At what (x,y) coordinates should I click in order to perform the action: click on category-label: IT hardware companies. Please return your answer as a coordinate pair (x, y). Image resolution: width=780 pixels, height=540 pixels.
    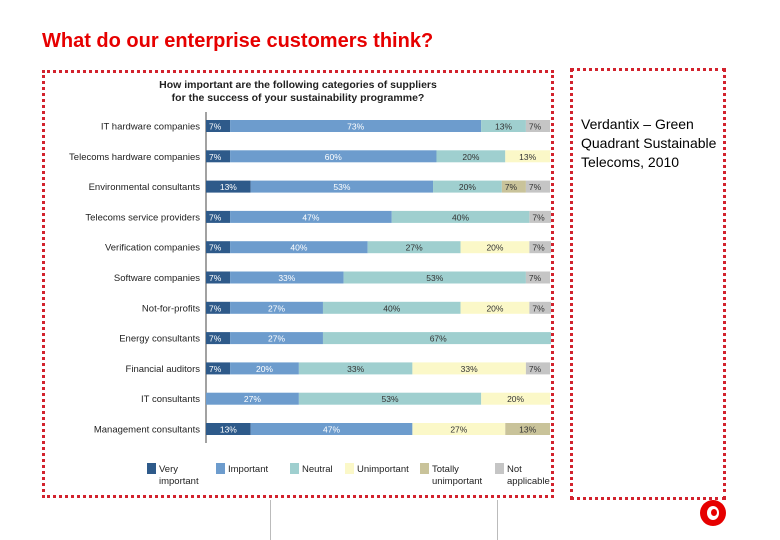
    Looking at the image, I should click on (150, 127).